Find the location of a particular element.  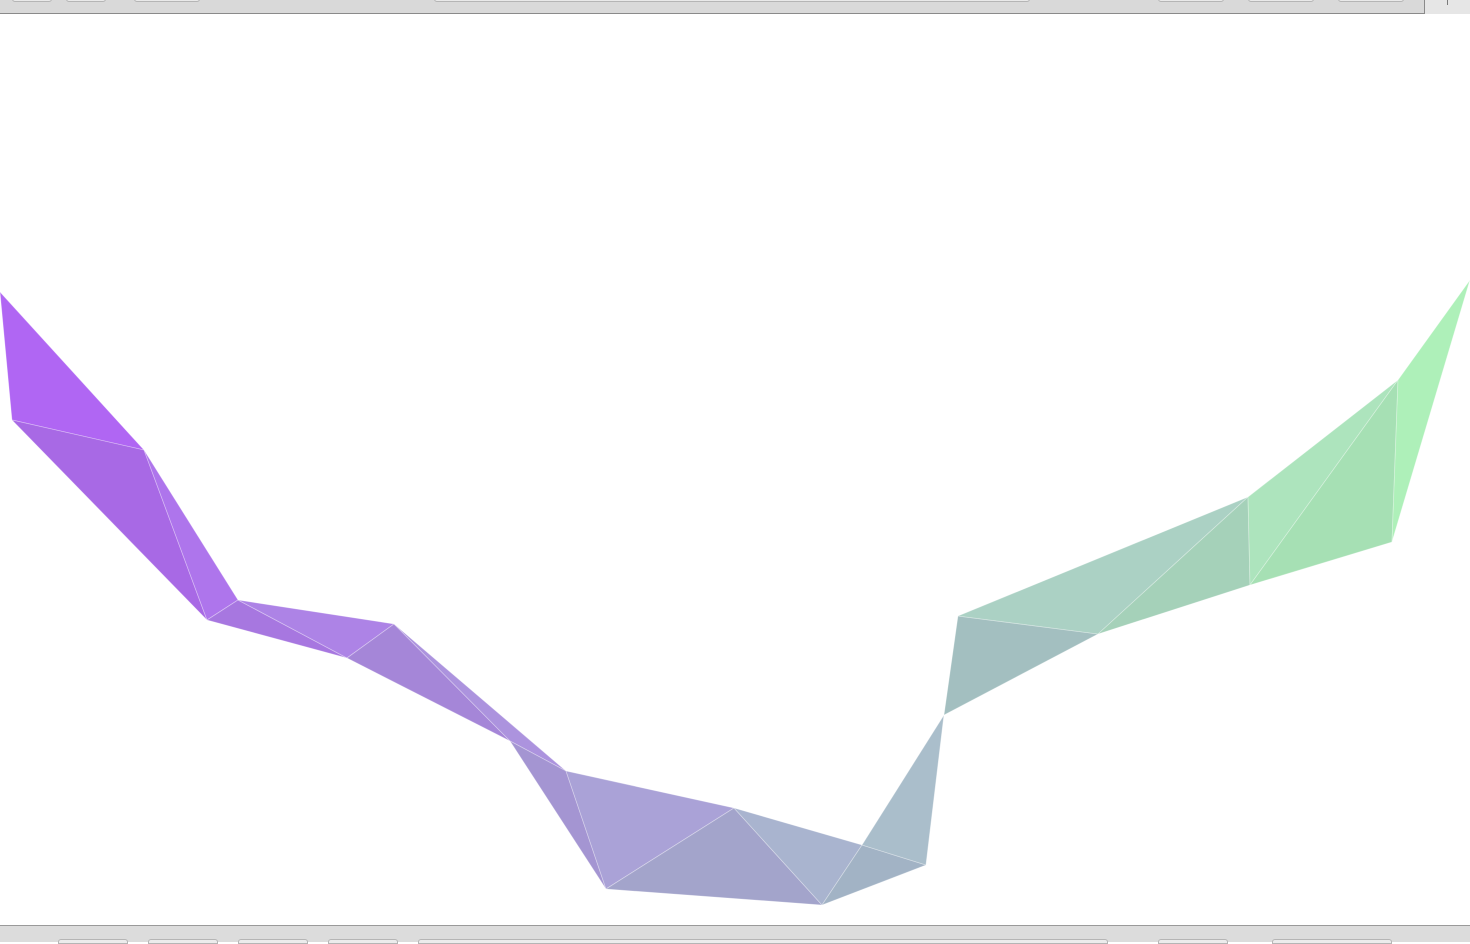

toolbar-address-field is located at coordinates (732, 1).